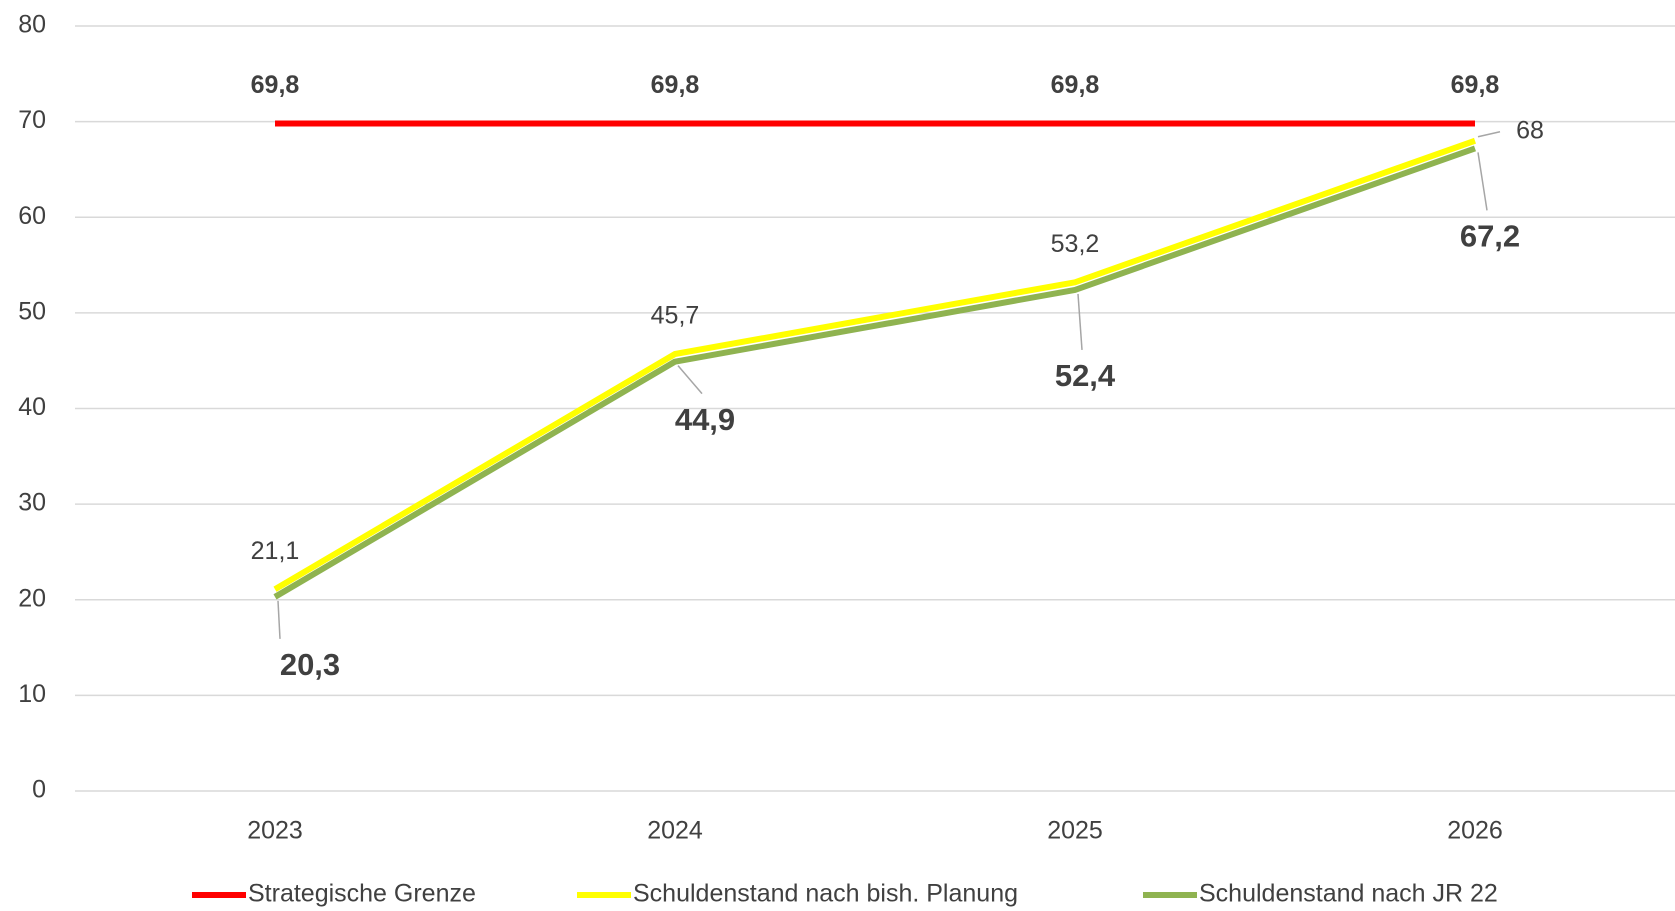 The image size is (1675, 911). I want to click on y-tick-label: 30, so click(32, 503).